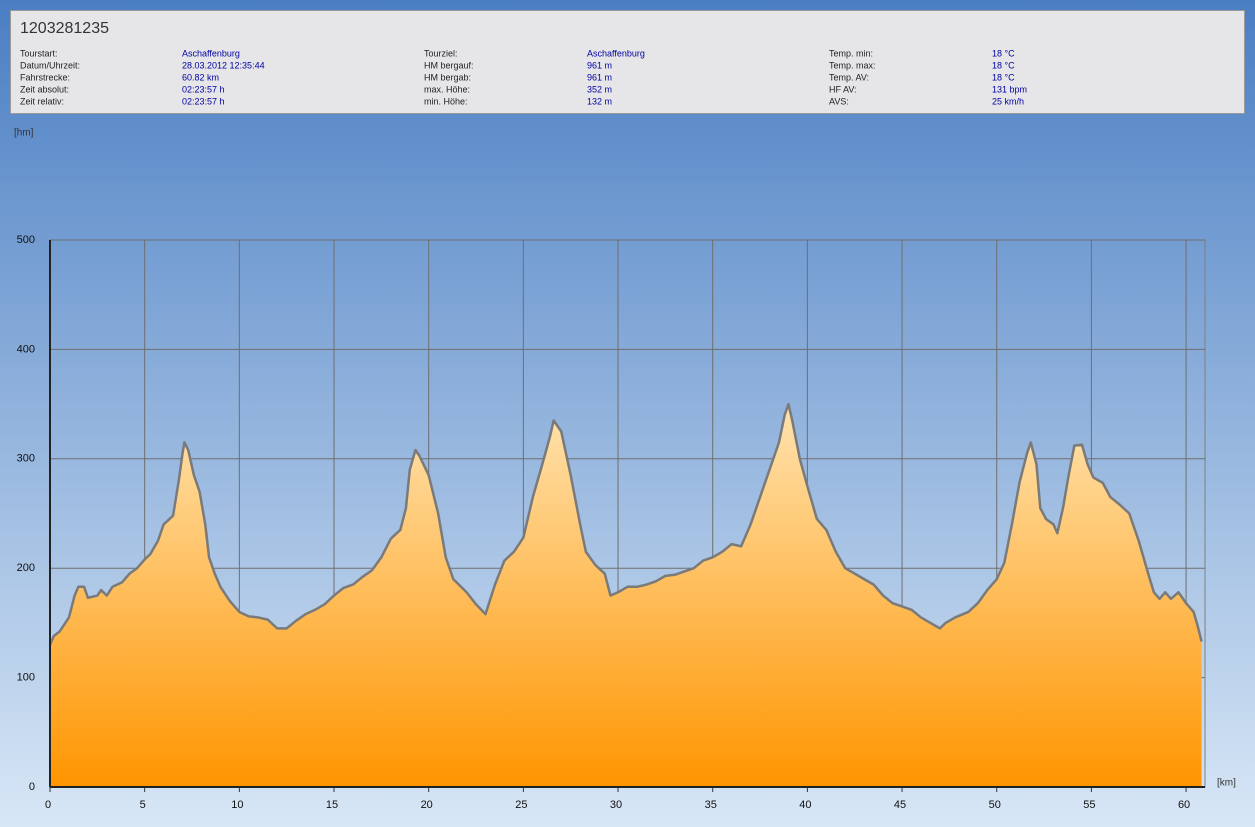 This screenshot has height=827, width=1255. Describe the element at coordinates (599, 101) in the screenshot. I see `info-value: 132 m` at that location.